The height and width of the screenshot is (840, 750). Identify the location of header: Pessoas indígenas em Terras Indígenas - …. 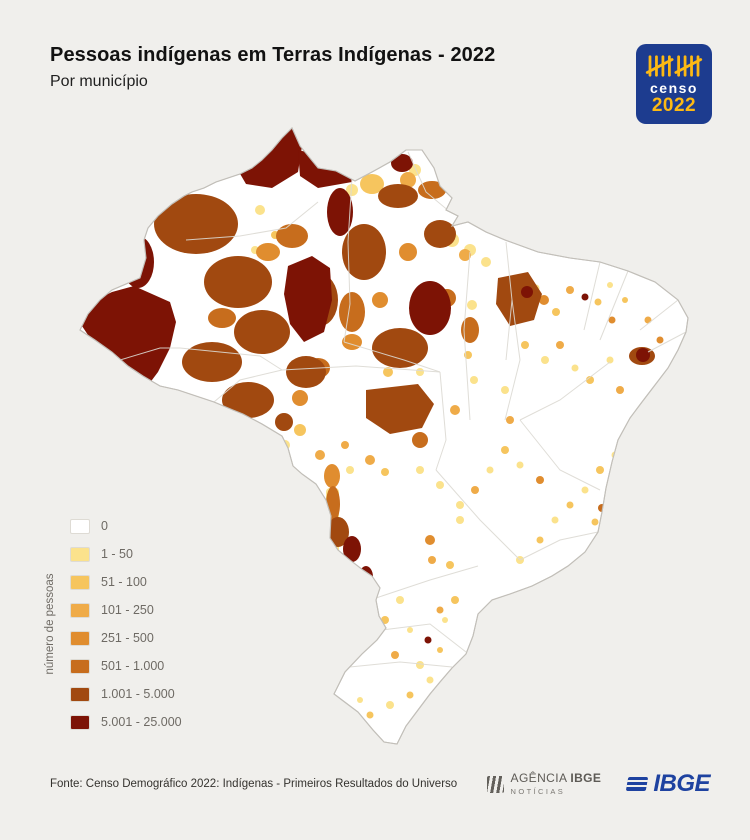
(272, 67).